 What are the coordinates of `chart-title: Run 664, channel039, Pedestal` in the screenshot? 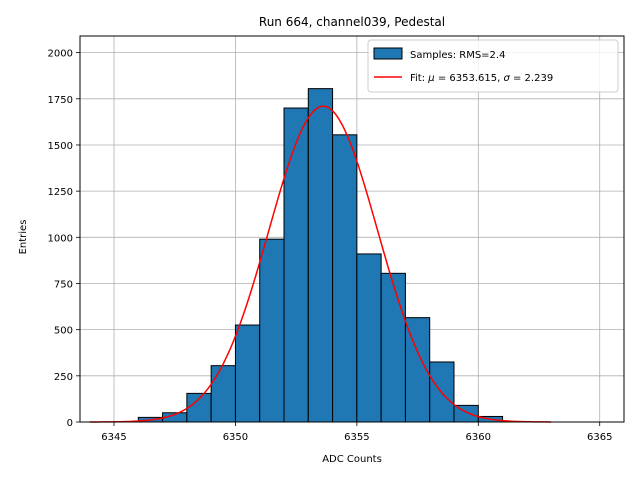 It's located at (352, 22).